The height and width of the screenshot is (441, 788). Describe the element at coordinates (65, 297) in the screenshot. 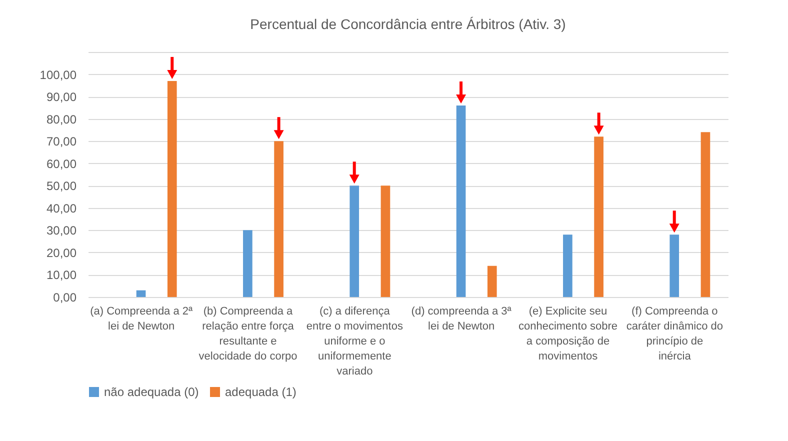

I see `y-tick-label: 0,00` at that location.